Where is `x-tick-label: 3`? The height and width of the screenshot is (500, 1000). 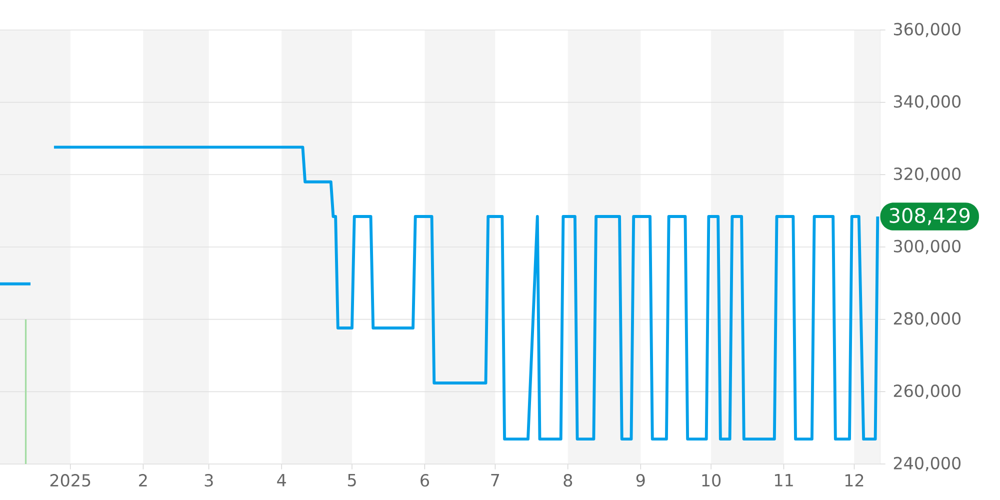
x-tick-label: 3 is located at coordinates (208, 480).